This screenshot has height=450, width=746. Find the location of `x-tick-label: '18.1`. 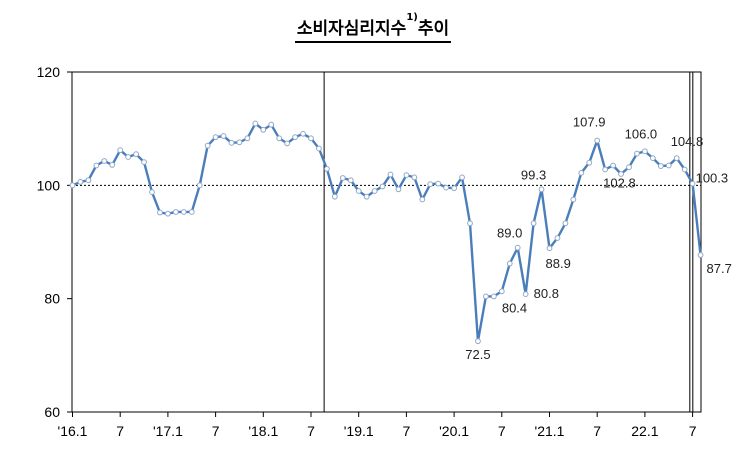

x-tick-label: '18.1 is located at coordinates (263, 431).